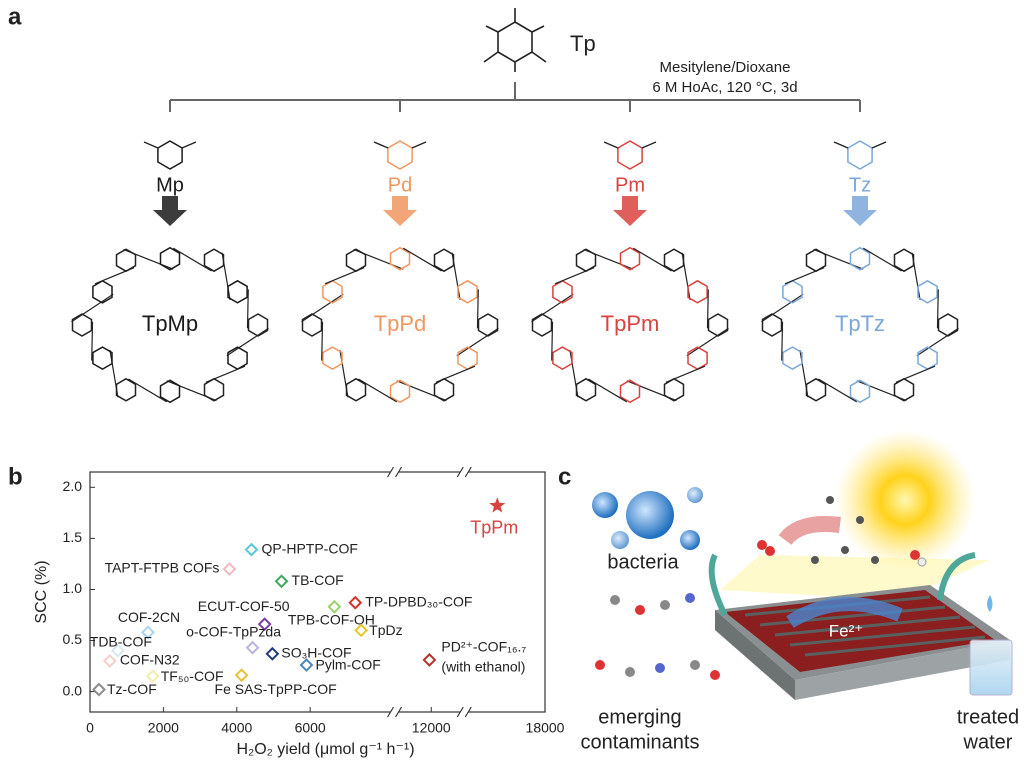  Describe the element at coordinates (192, 676) in the screenshot. I see `point-label: TF₅₀-COF` at that location.